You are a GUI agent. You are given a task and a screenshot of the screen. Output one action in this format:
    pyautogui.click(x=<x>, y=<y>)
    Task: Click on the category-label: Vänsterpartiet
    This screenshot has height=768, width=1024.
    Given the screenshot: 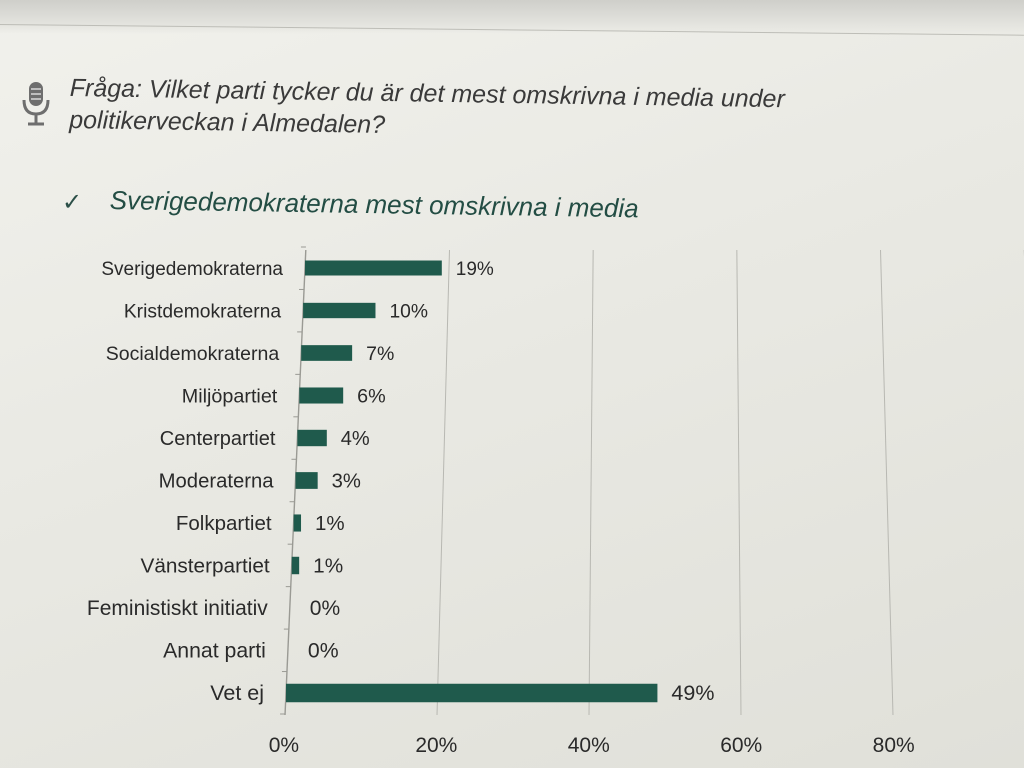 What is the action you would take?
    pyautogui.click(x=205, y=566)
    